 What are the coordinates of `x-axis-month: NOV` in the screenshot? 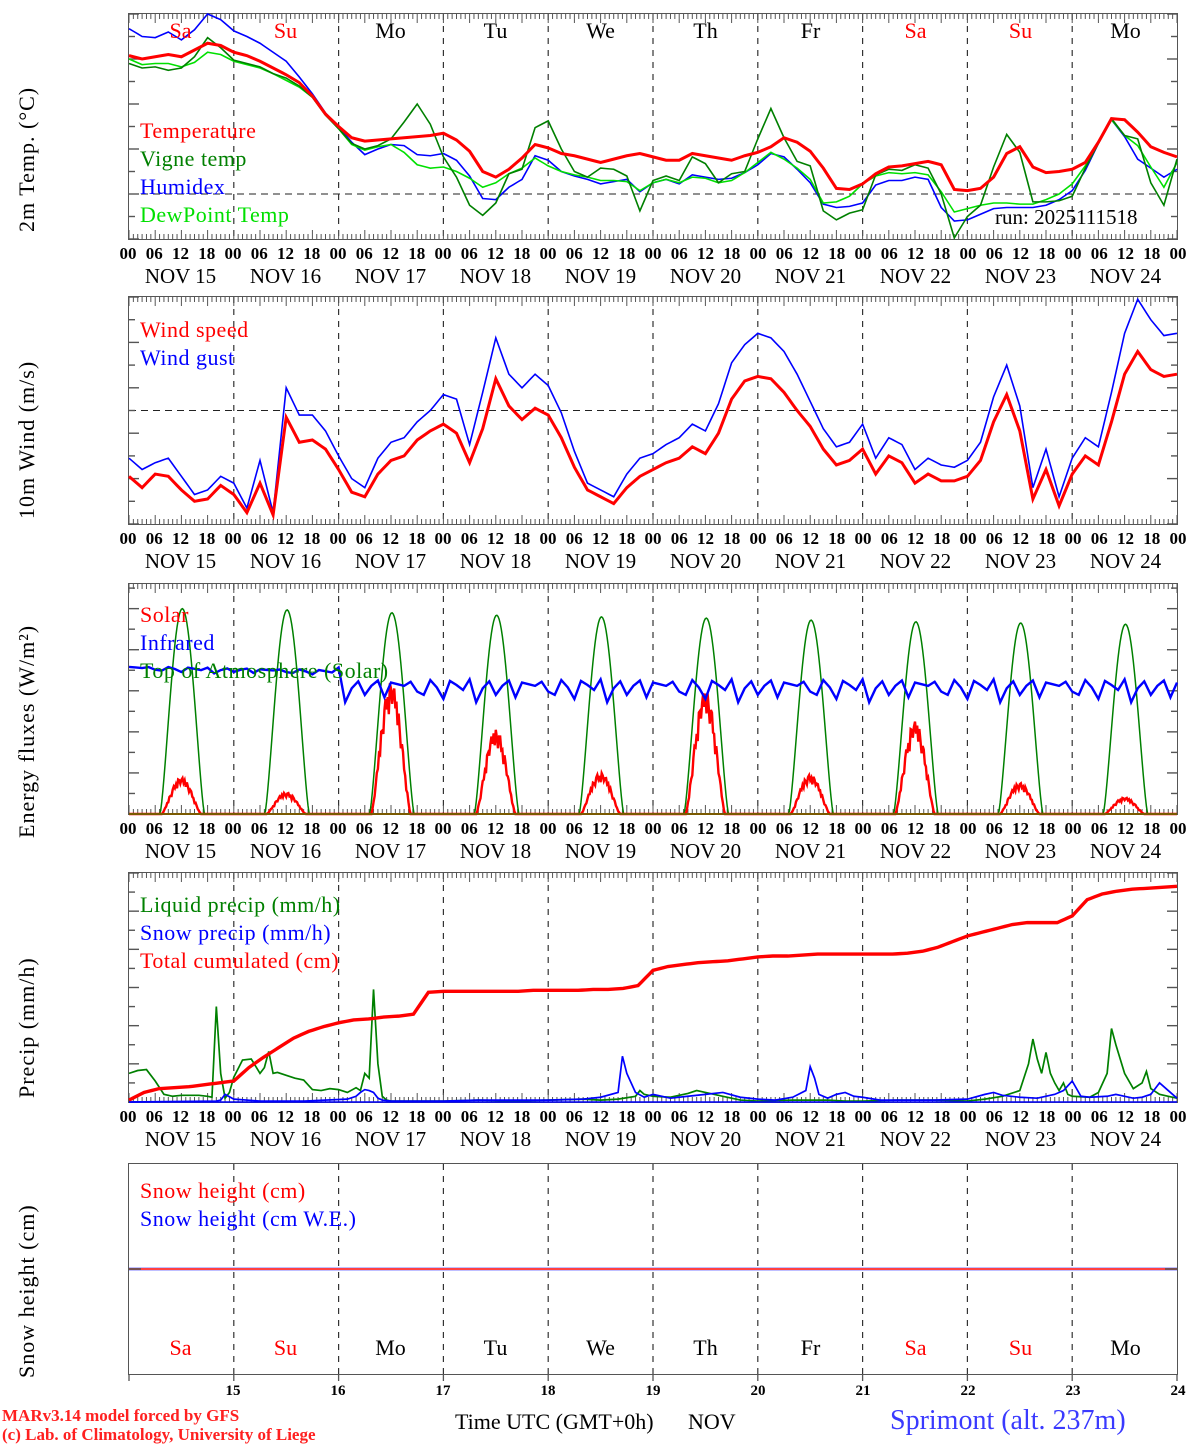 It's located at (712, 1421).